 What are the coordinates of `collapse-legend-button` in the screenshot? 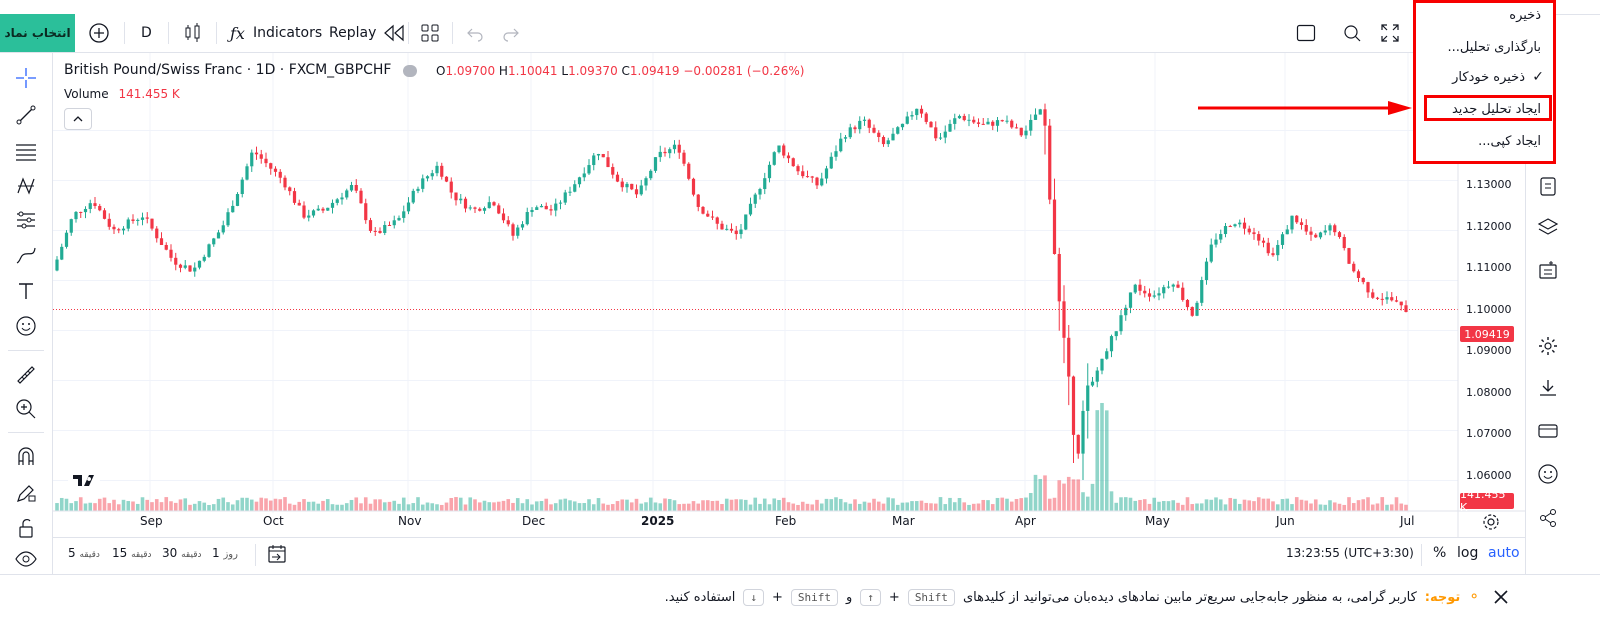 It's located at (78, 119).